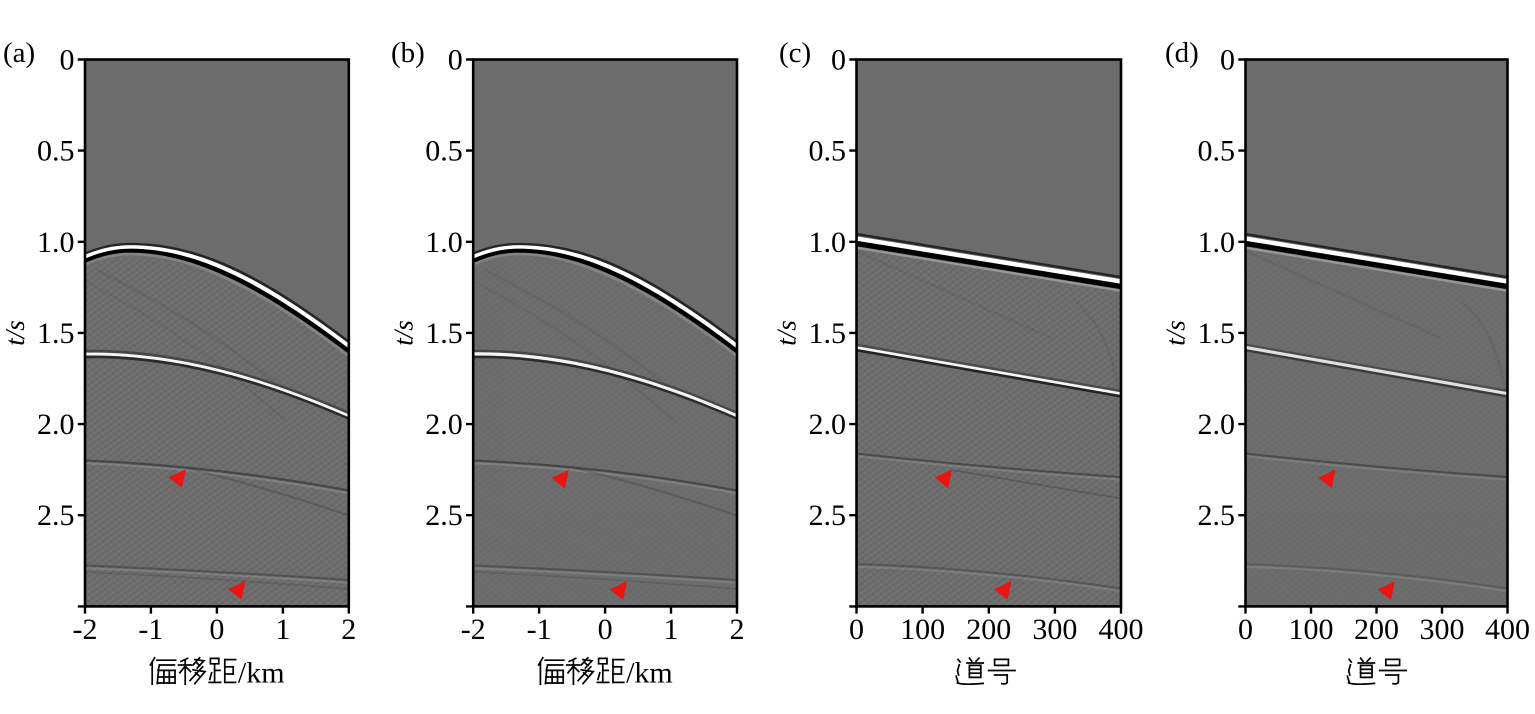 This screenshot has width=1535, height=714. Describe the element at coordinates (1182, 53) in the screenshot. I see `svg-text: (d)` at that location.